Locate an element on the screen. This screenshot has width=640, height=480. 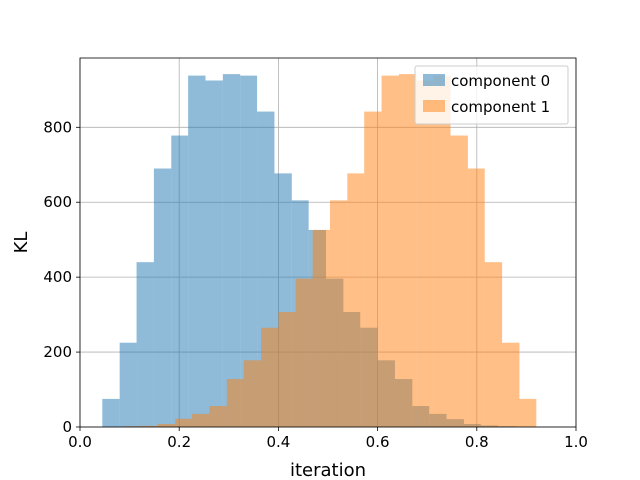
y-axis-label: KL is located at coordinates (21, 243).